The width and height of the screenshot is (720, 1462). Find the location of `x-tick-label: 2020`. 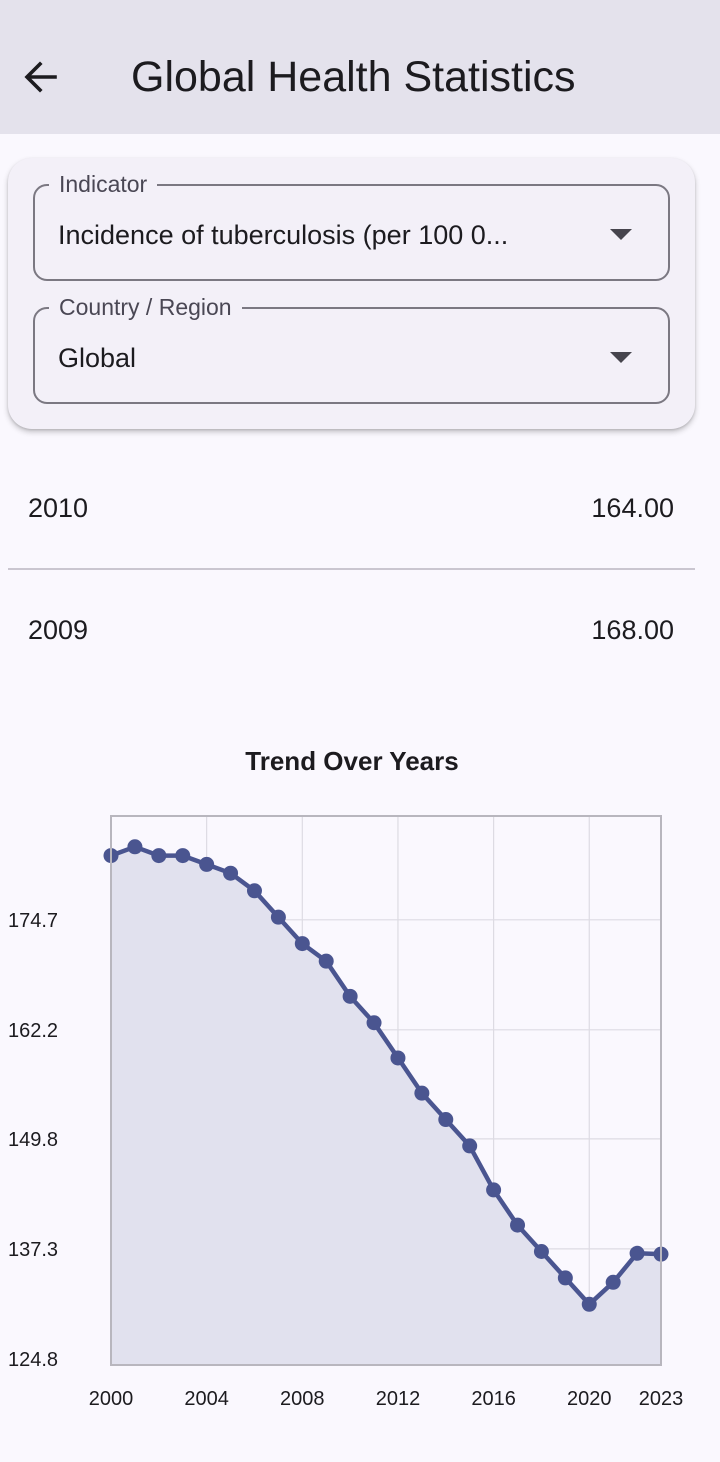

x-tick-label: 2020 is located at coordinates (589, 1399).